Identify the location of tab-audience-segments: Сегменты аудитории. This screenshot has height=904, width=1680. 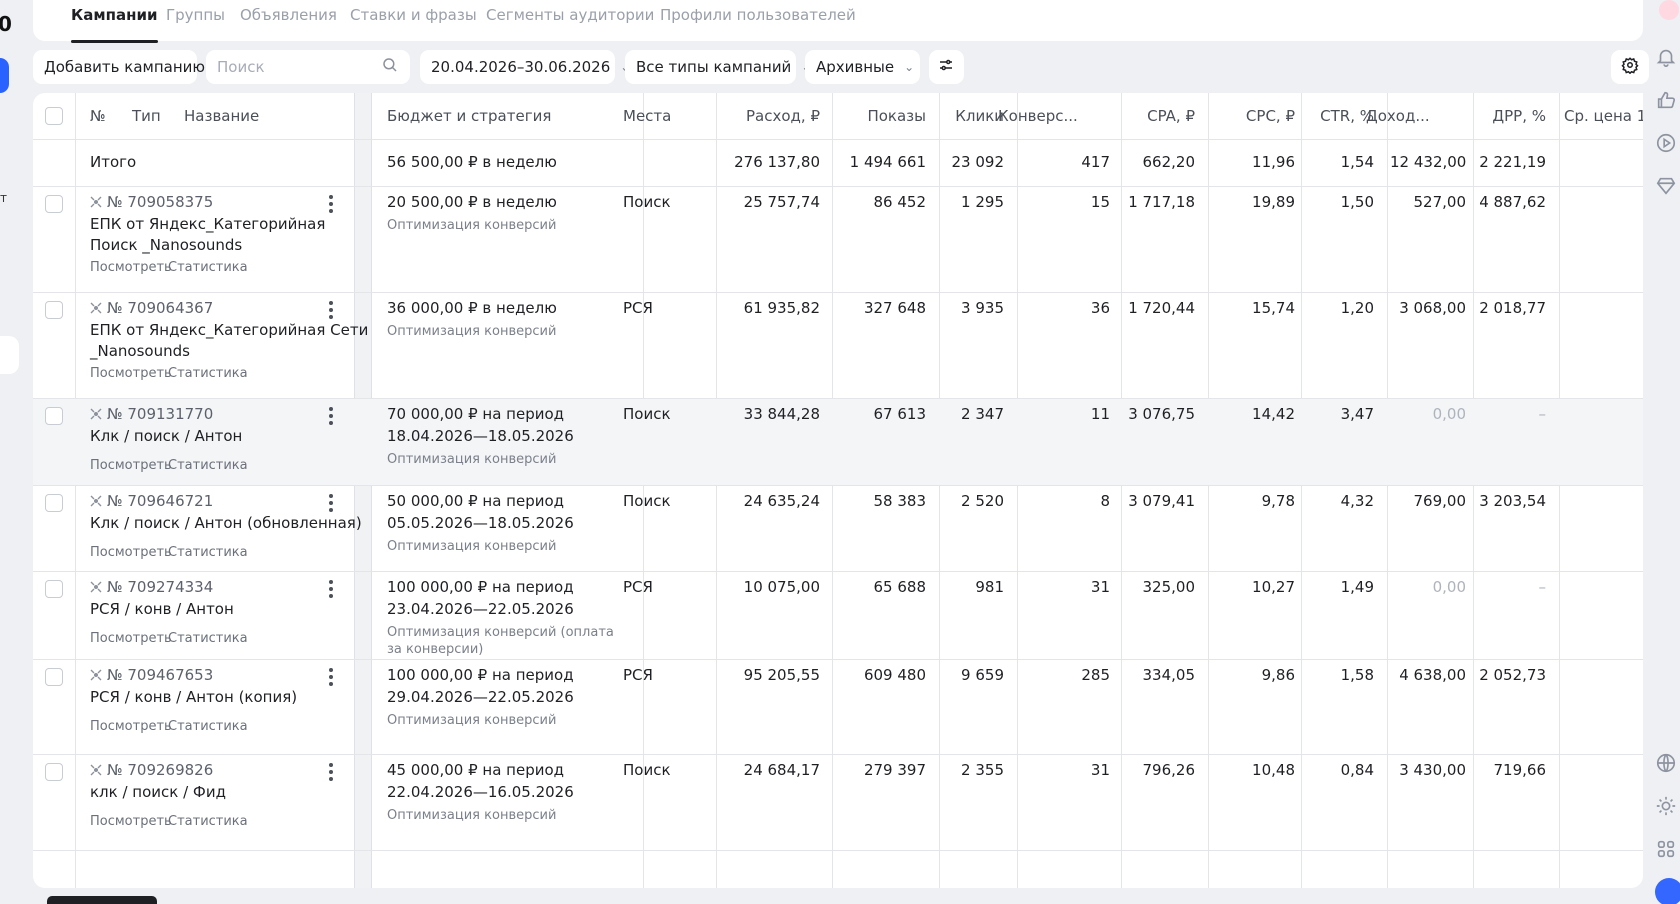
(570, 15).